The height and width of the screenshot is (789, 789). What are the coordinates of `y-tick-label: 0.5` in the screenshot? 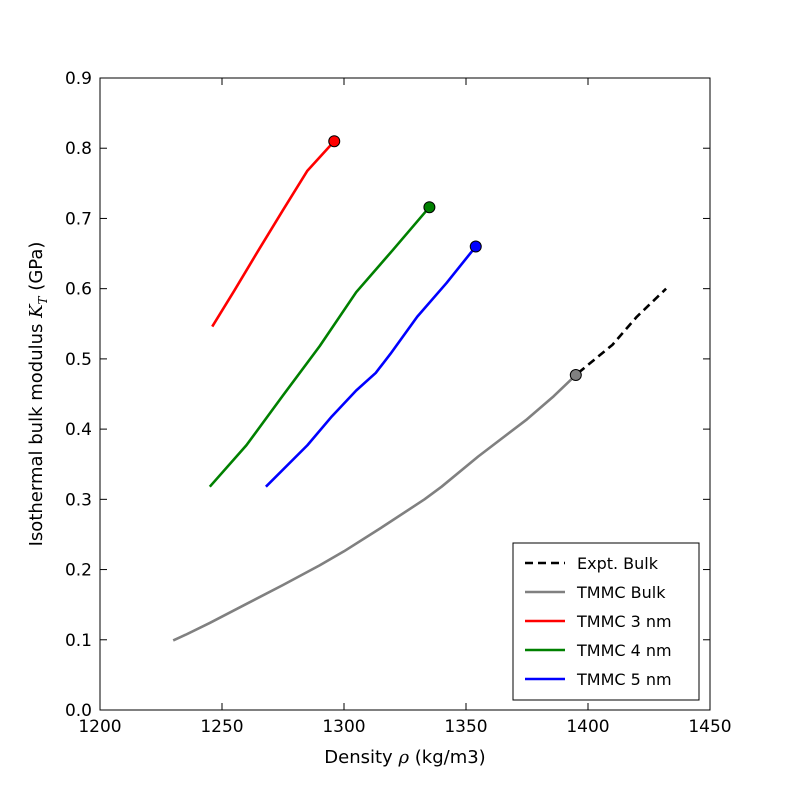 It's located at (78, 360).